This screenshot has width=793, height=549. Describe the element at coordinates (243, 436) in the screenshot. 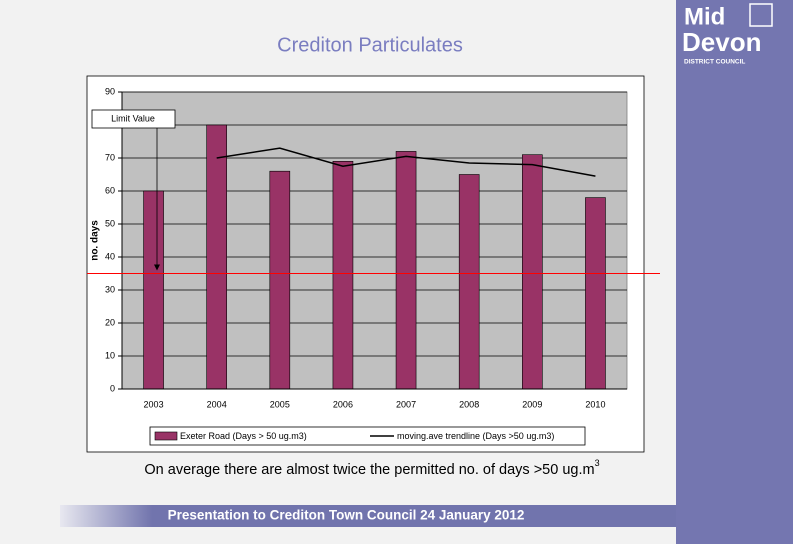

I see `legend-label: Exeter Road (Days > 50 ug.m3)` at that location.